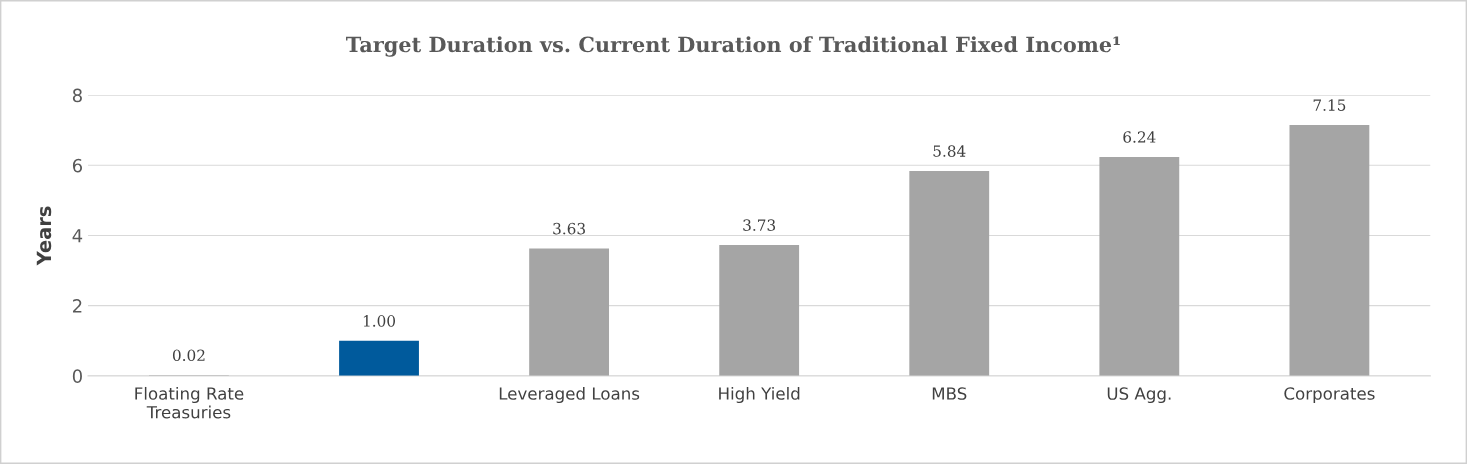 Image resolution: width=1467 pixels, height=464 pixels. I want to click on y-tick-label: 4, so click(77, 236).